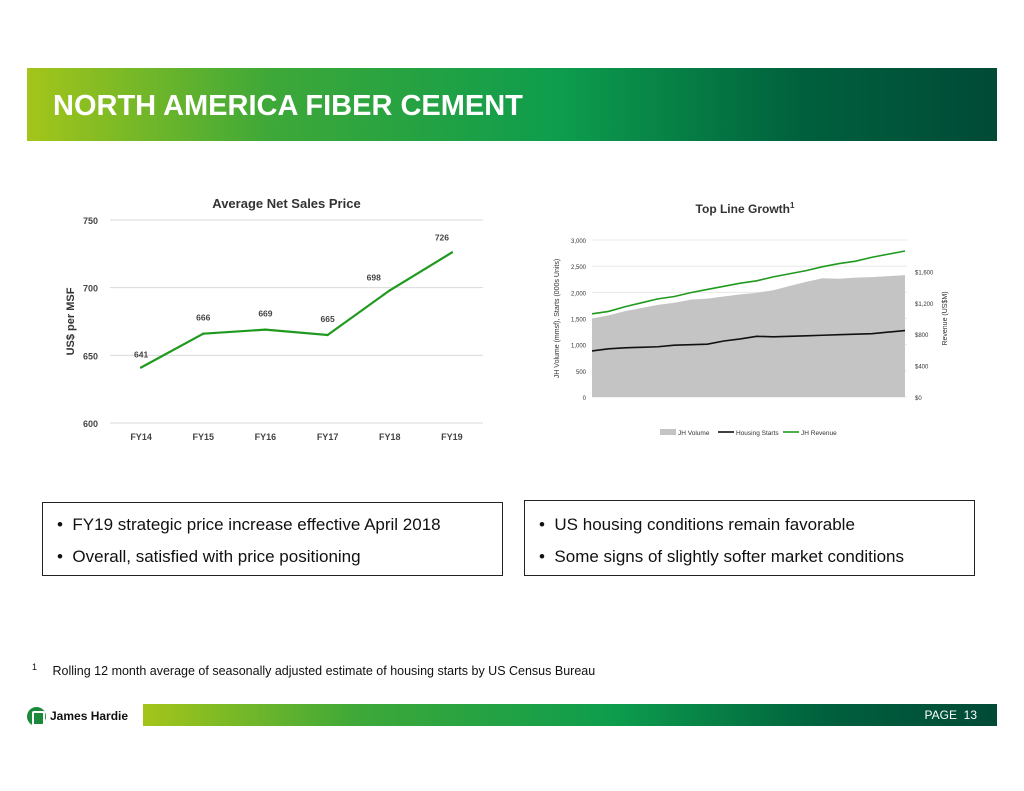 Image resolution: width=1024 pixels, height=791 pixels. What do you see at coordinates (36, 716) in the screenshot?
I see `logo-mark-icon` at bounding box center [36, 716].